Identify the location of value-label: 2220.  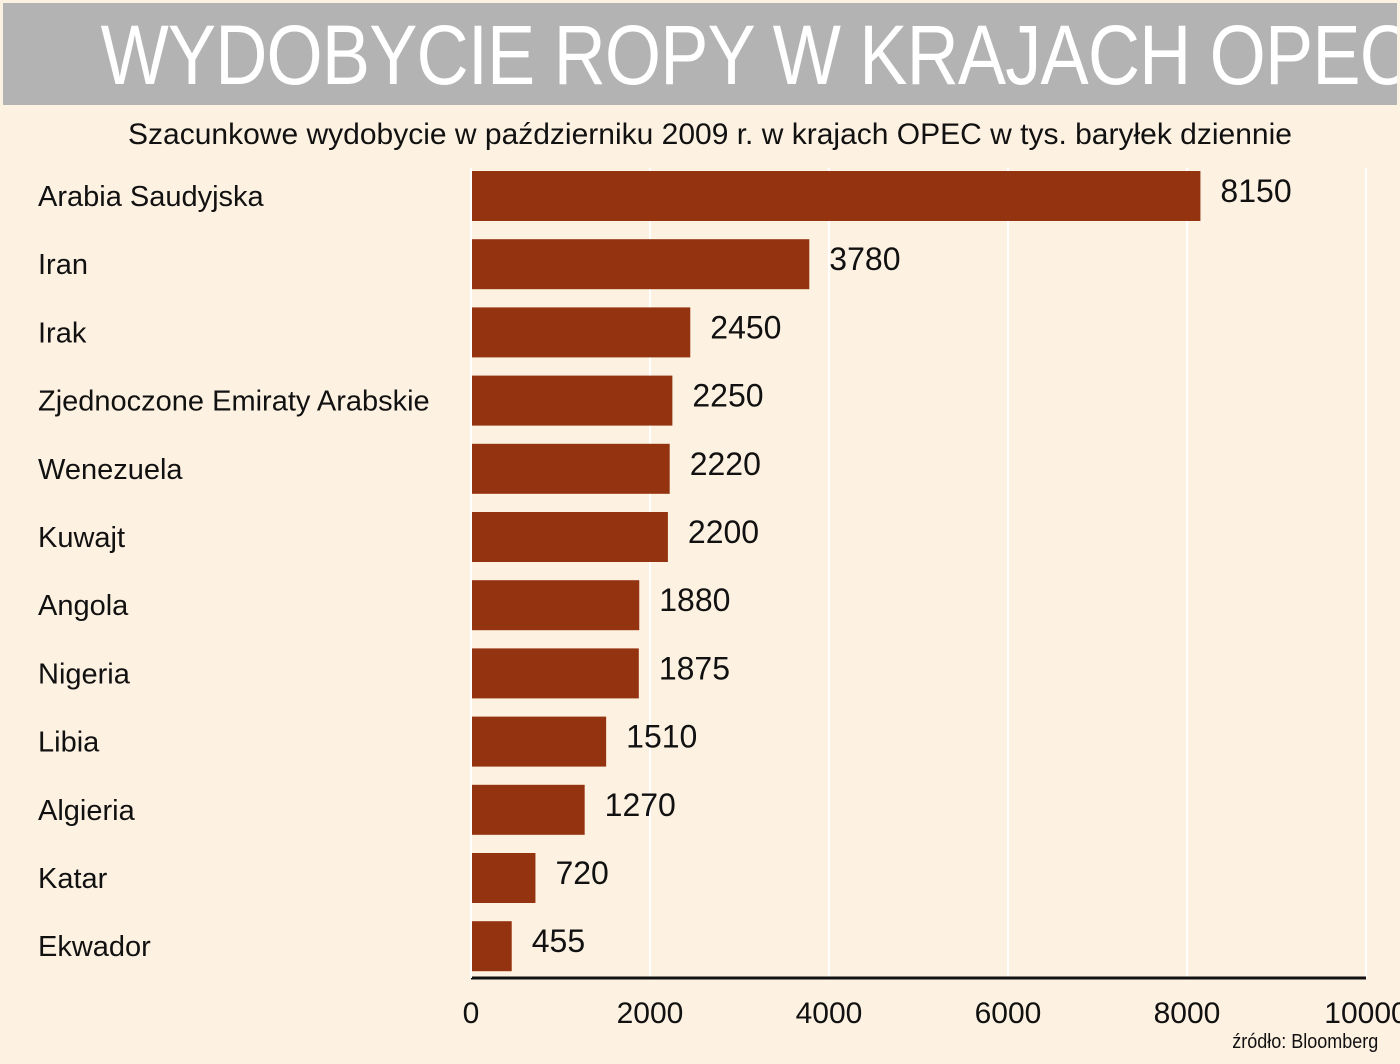
(725, 464).